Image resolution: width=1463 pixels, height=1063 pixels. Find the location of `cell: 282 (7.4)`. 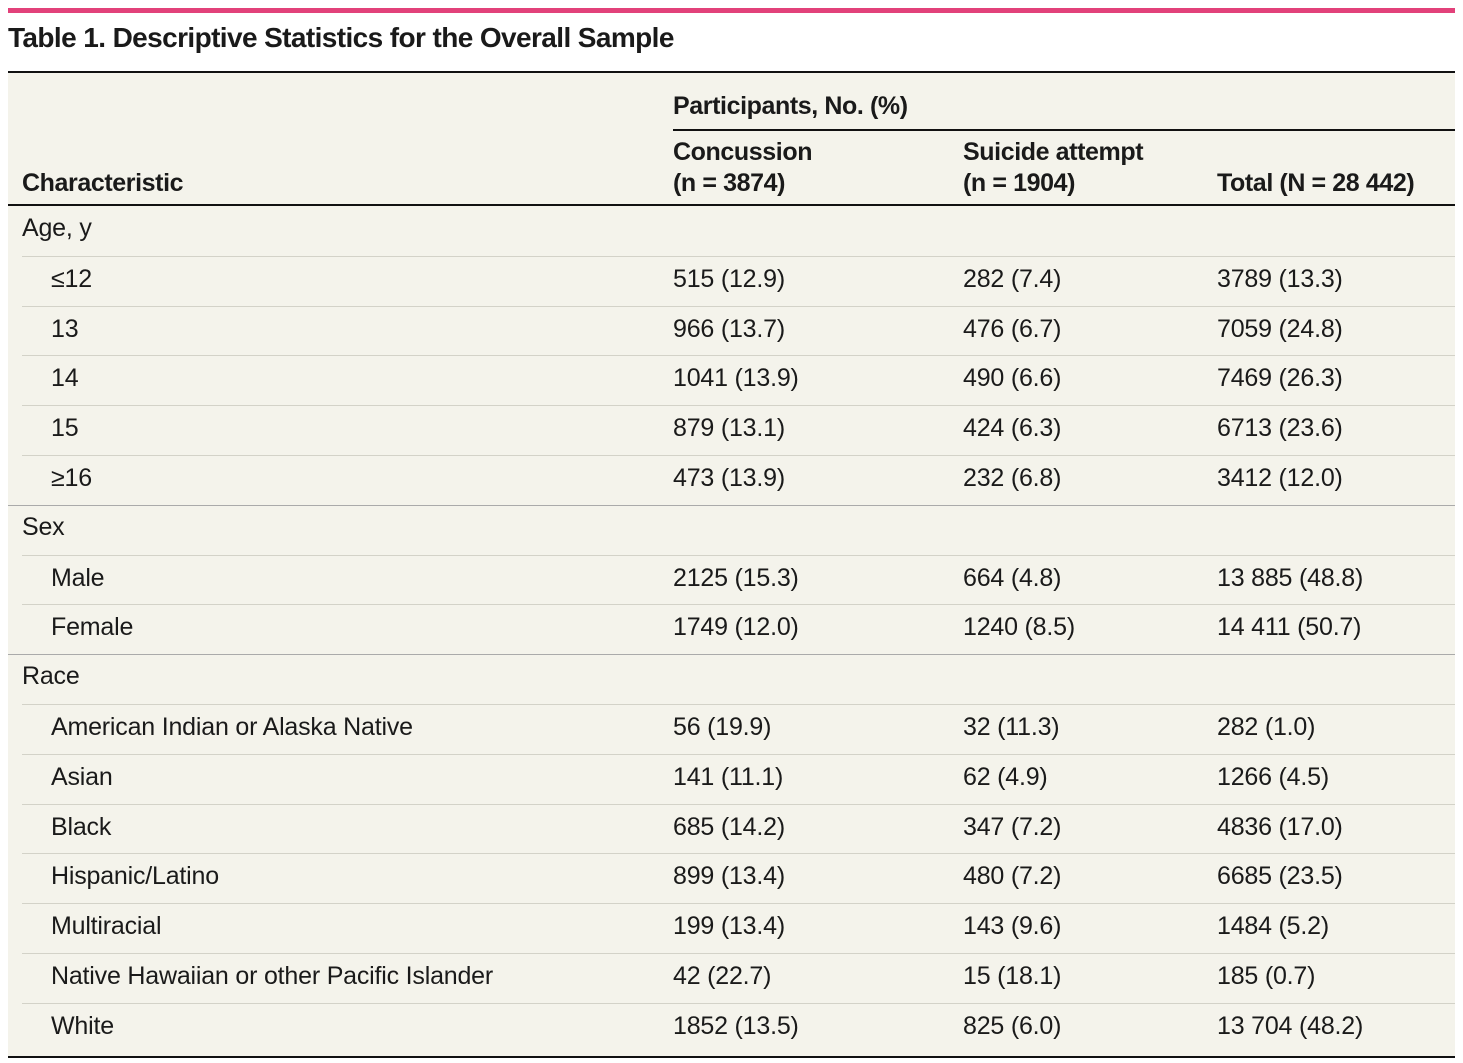

cell: 282 (7.4) is located at coordinates (1012, 278).